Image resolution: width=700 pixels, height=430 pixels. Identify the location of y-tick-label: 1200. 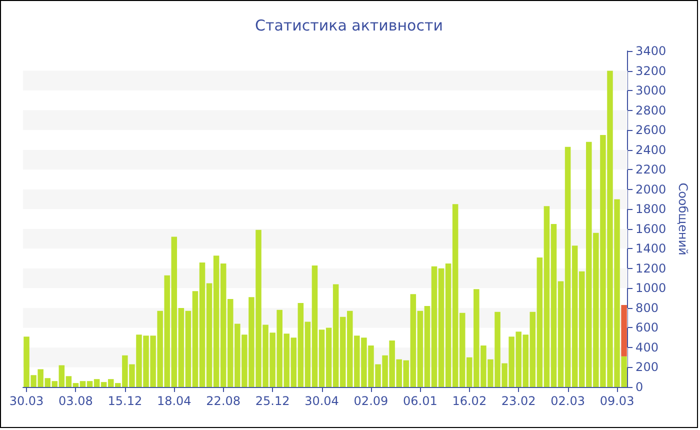
(651, 268).